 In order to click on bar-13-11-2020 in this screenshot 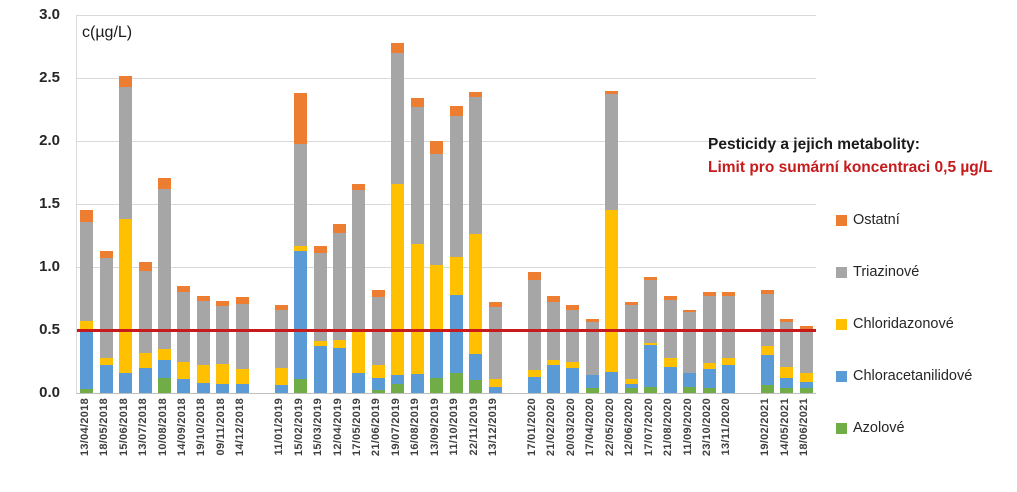, I will do `click(728, 342)`.